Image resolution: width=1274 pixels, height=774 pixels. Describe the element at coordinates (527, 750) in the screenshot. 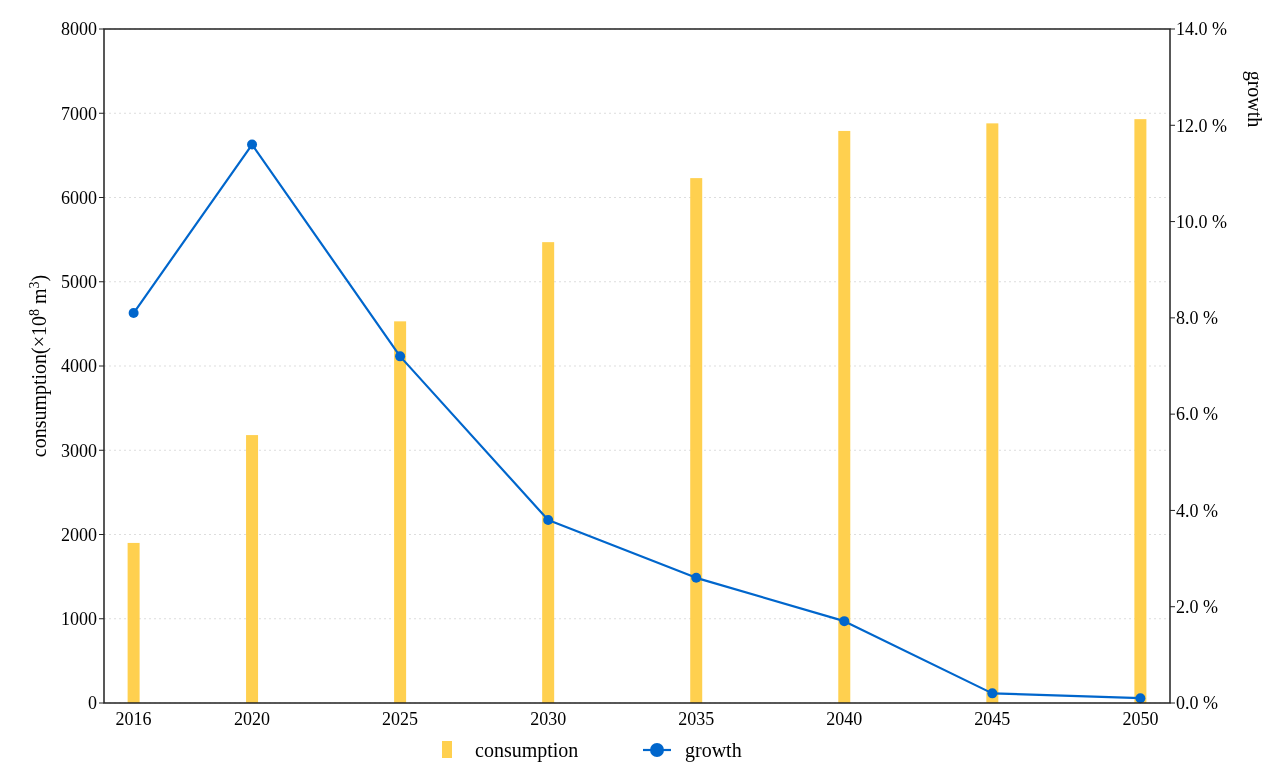

I see `legend-label: consumption` at that location.